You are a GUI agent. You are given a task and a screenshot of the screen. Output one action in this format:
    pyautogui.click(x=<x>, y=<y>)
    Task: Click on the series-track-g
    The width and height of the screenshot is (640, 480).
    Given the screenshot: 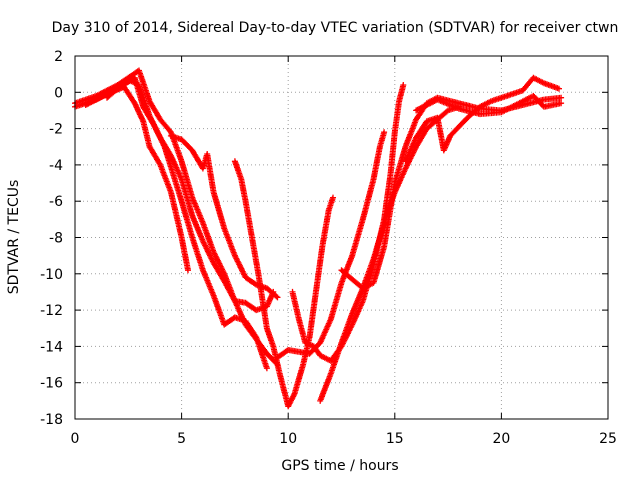 What is the action you would take?
    pyautogui.click(x=331, y=245)
    